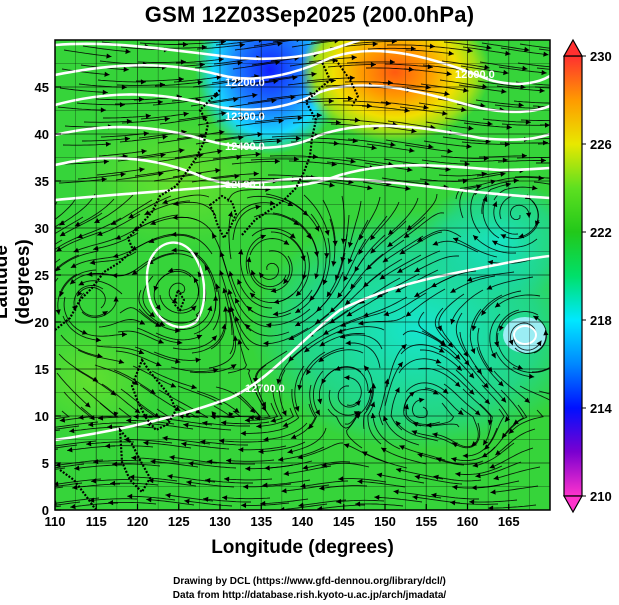 The height and width of the screenshot is (605, 619). I want to click on y-tick-label-35: 35, so click(42, 181).